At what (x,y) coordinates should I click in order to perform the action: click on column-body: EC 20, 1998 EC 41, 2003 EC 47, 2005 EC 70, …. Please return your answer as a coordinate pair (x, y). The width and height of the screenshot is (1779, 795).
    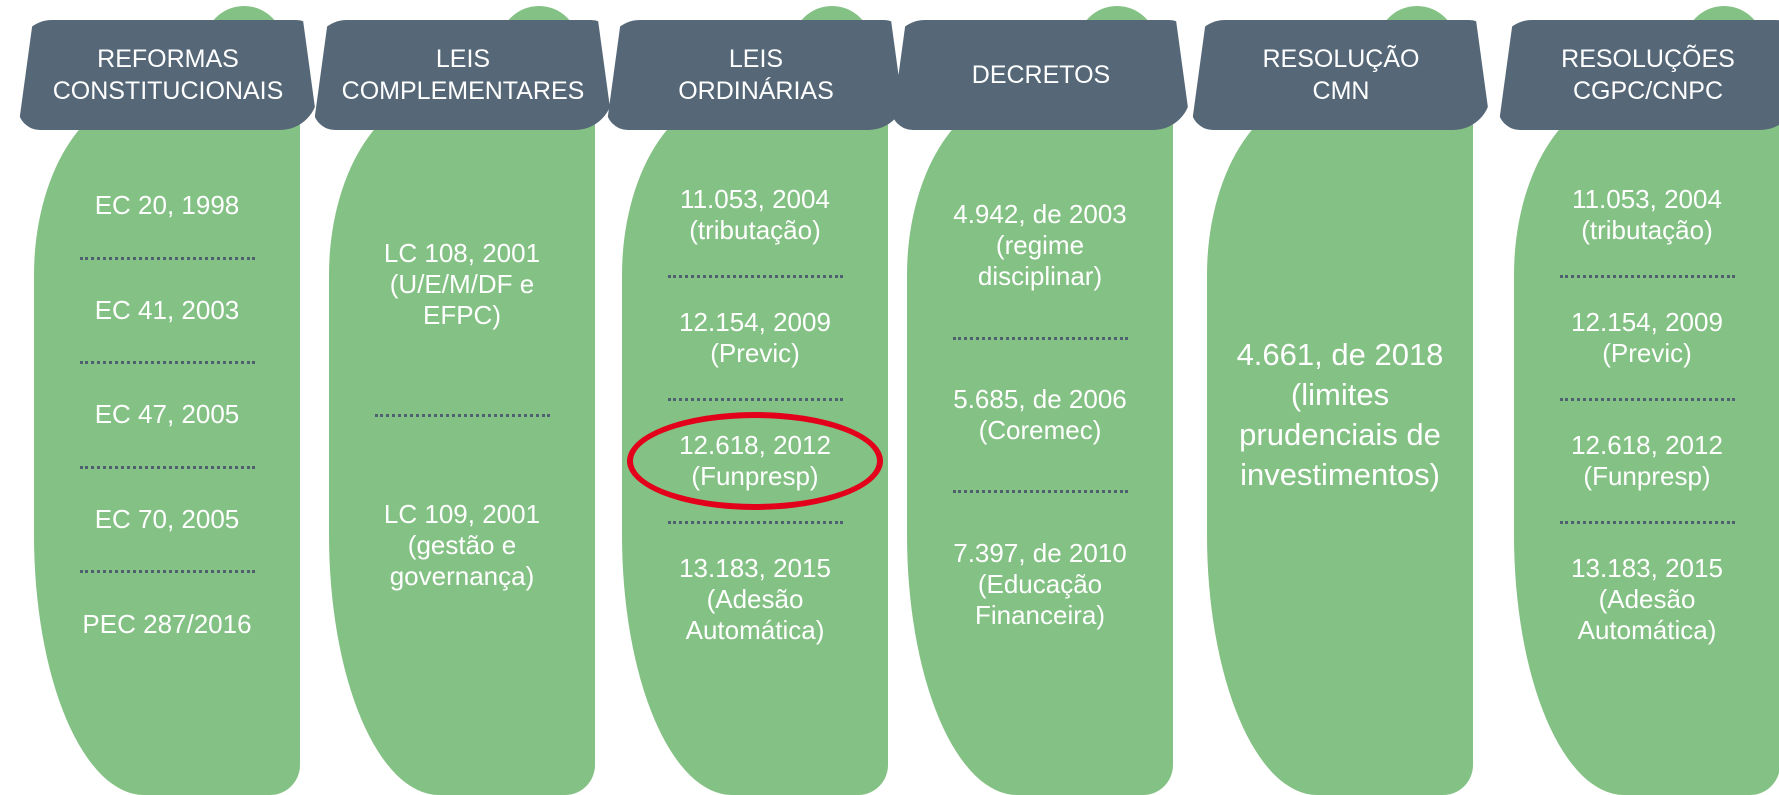
    Looking at the image, I should click on (167, 445).